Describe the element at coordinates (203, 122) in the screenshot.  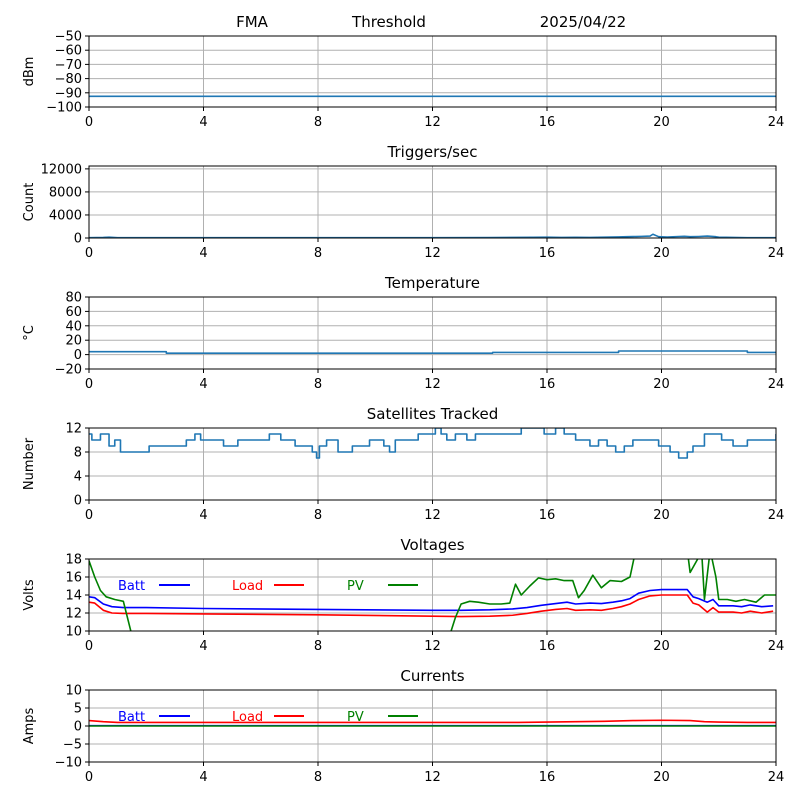
I see `rssi-xtick-label-4: 4` at that location.